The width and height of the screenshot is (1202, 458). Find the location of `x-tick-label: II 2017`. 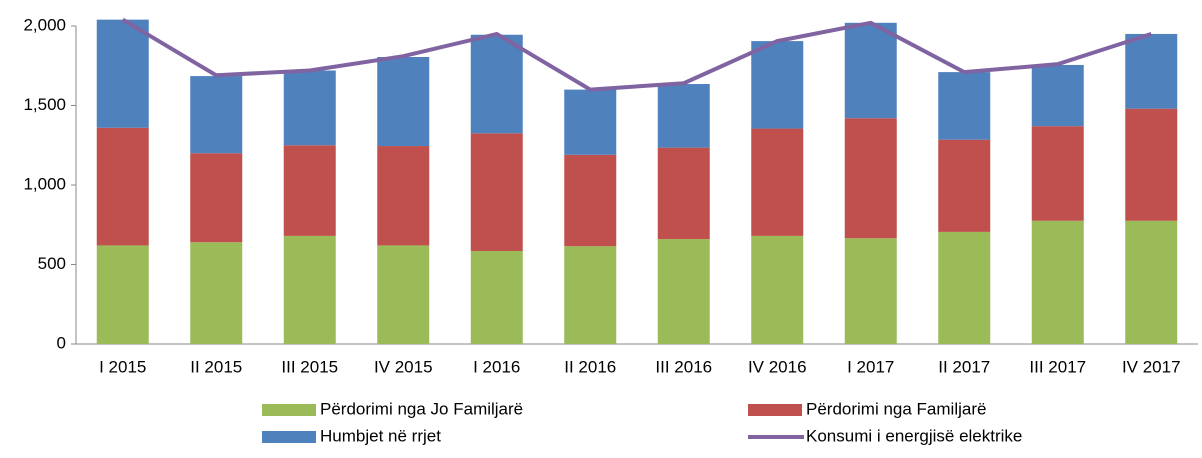

x-tick-label: II 2017 is located at coordinates (964, 366).